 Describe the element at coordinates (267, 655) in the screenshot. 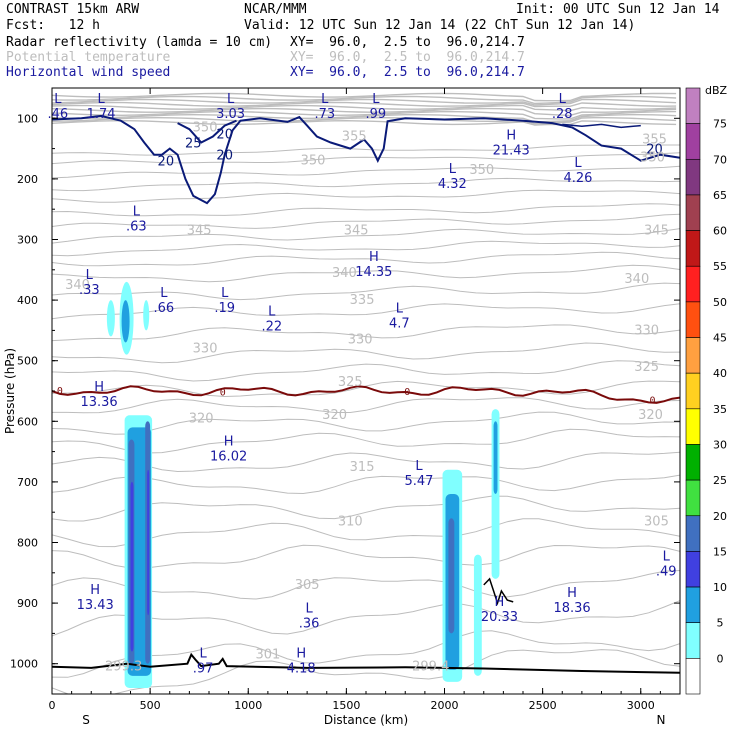

I see `theta-label: 301` at that location.